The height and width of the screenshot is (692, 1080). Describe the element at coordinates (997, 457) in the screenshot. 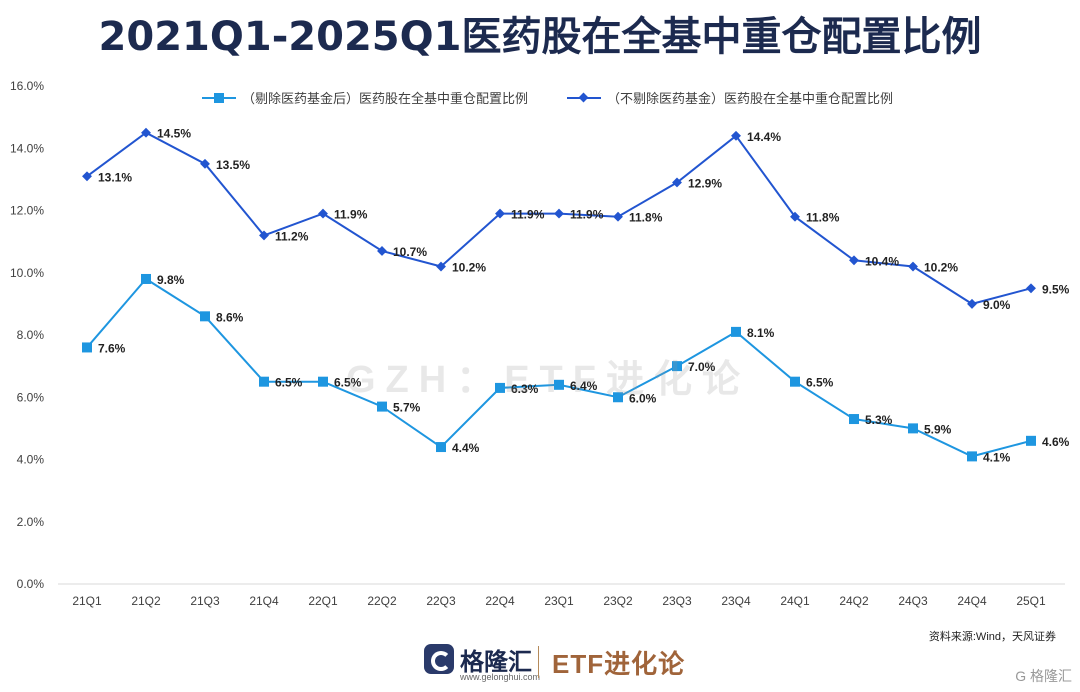

I see `data-label: 4.1%` at that location.